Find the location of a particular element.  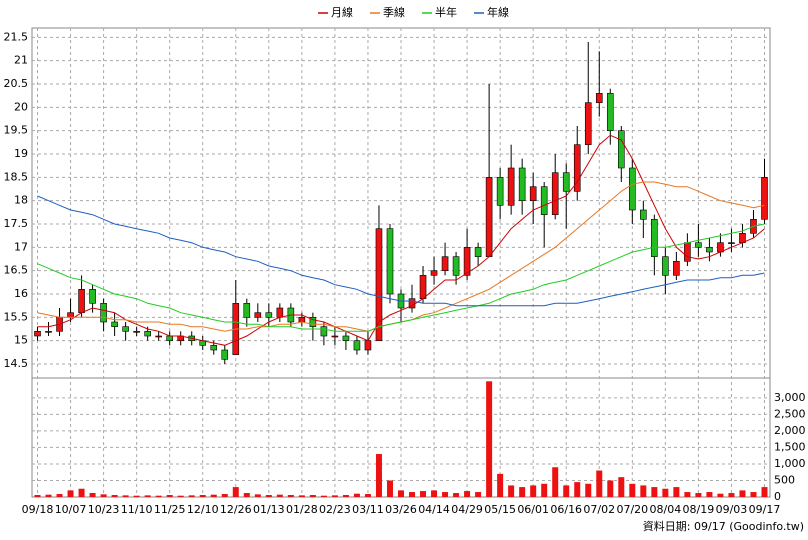

x-tick-label: 04/14 is located at coordinates (434, 509).